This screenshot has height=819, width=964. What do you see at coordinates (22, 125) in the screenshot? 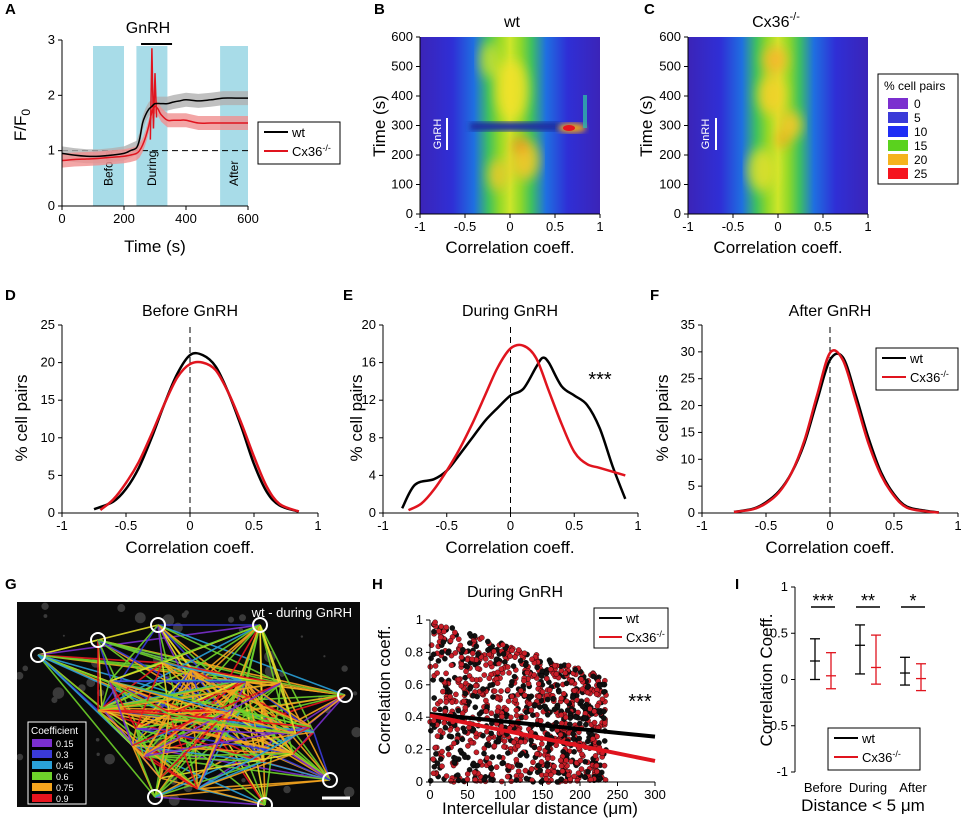
I see `panel-a-ylabel: F/F0` at bounding box center [22, 125].